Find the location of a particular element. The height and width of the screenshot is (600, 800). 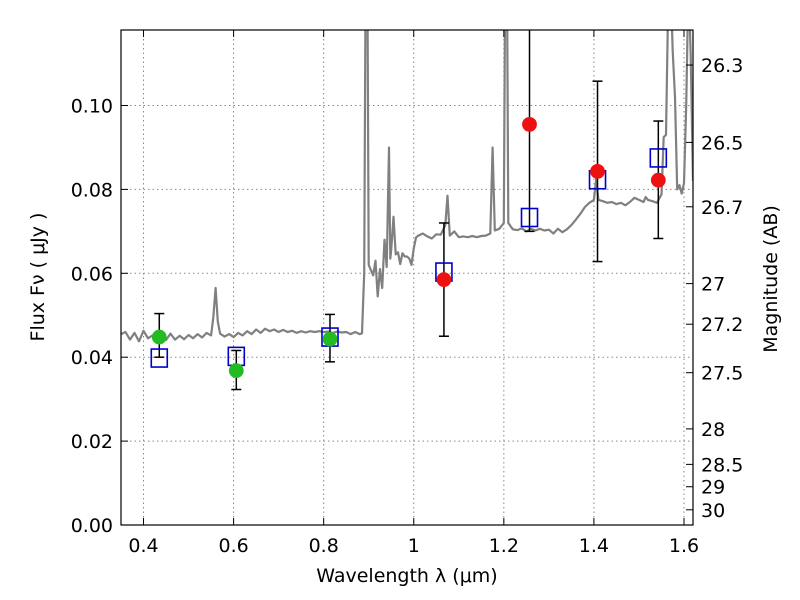

magnitude-tick-label: 26.3 is located at coordinates (722, 66).